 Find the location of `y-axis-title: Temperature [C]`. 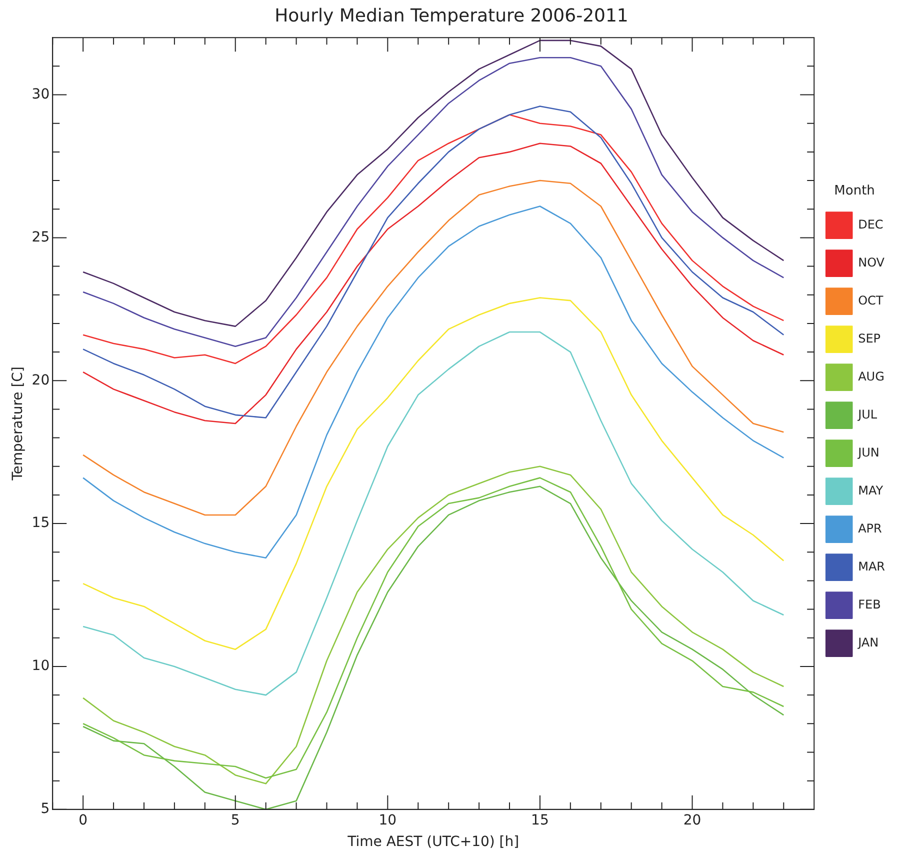

y-axis-title: Temperature [C] is located at coordinates (18, 424).